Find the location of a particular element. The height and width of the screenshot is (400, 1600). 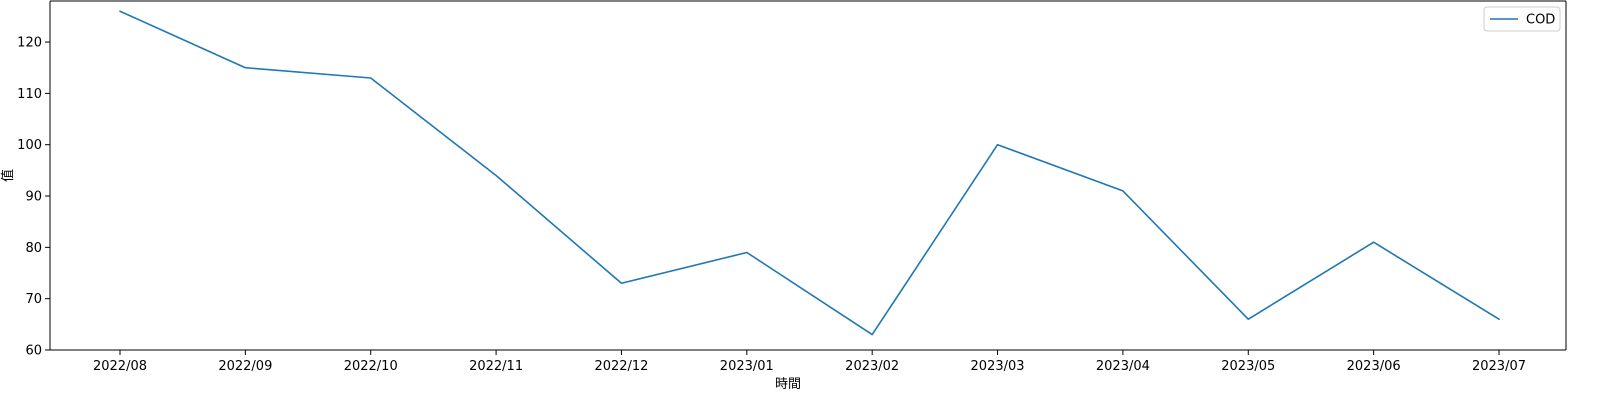

legend: COD is located at coordinates (1522, 19).